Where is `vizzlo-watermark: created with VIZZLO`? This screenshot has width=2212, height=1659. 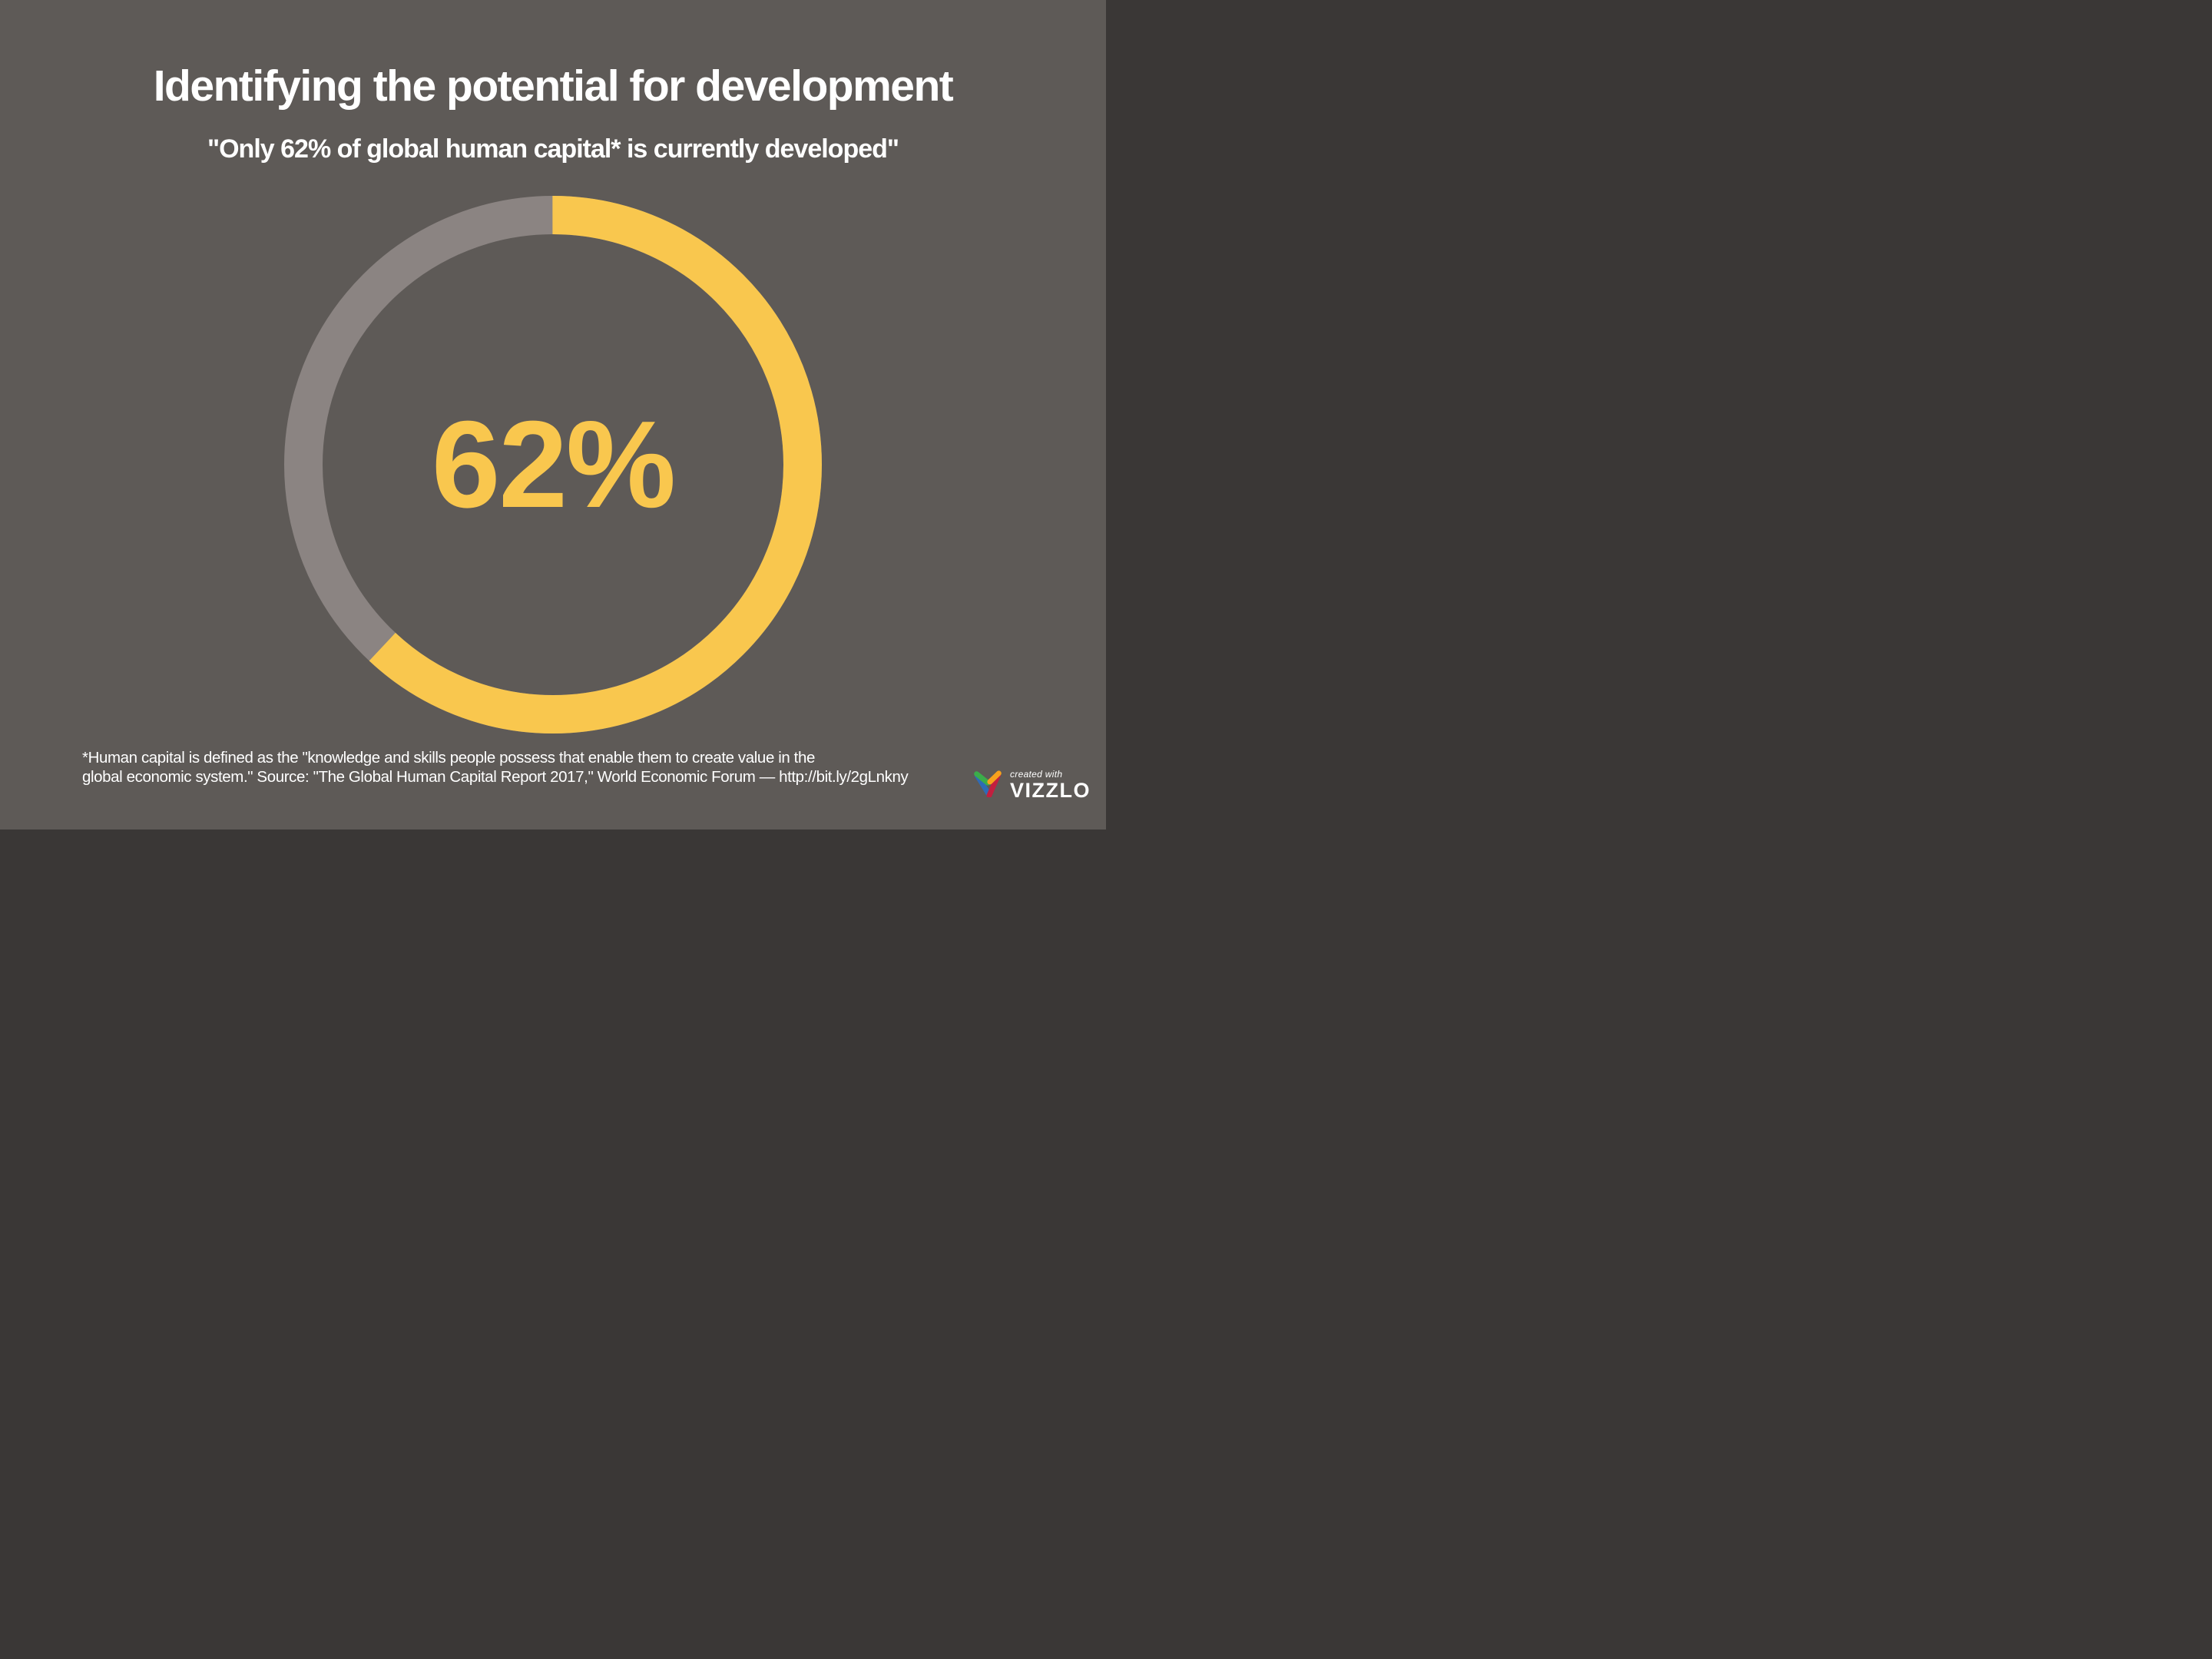 vizzlo-watermark: created with VIZZLO is located at coordinates (1031, 786).